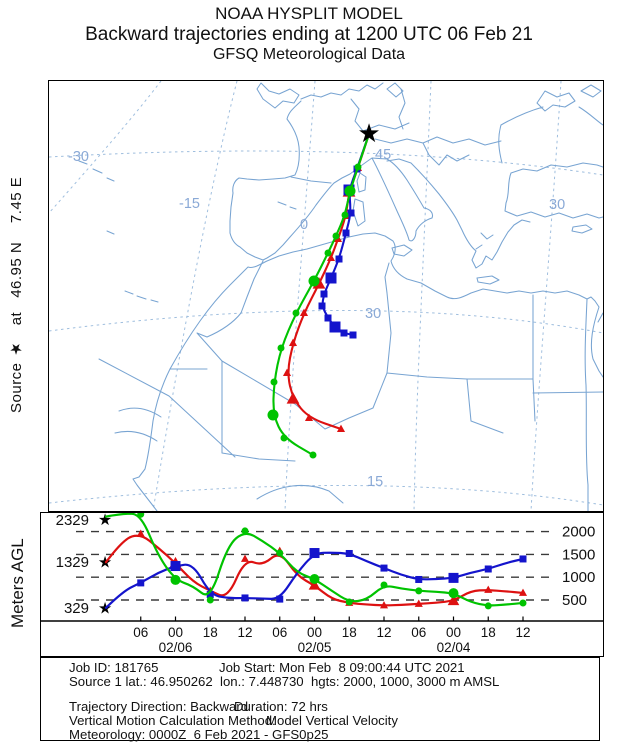 The height and width of the screenshot is (746, 618). What do you see at coordinates (17, 583) in the screenshot?
I see `height-axis-label: Meters AGL` at bounding box center [17, 583].